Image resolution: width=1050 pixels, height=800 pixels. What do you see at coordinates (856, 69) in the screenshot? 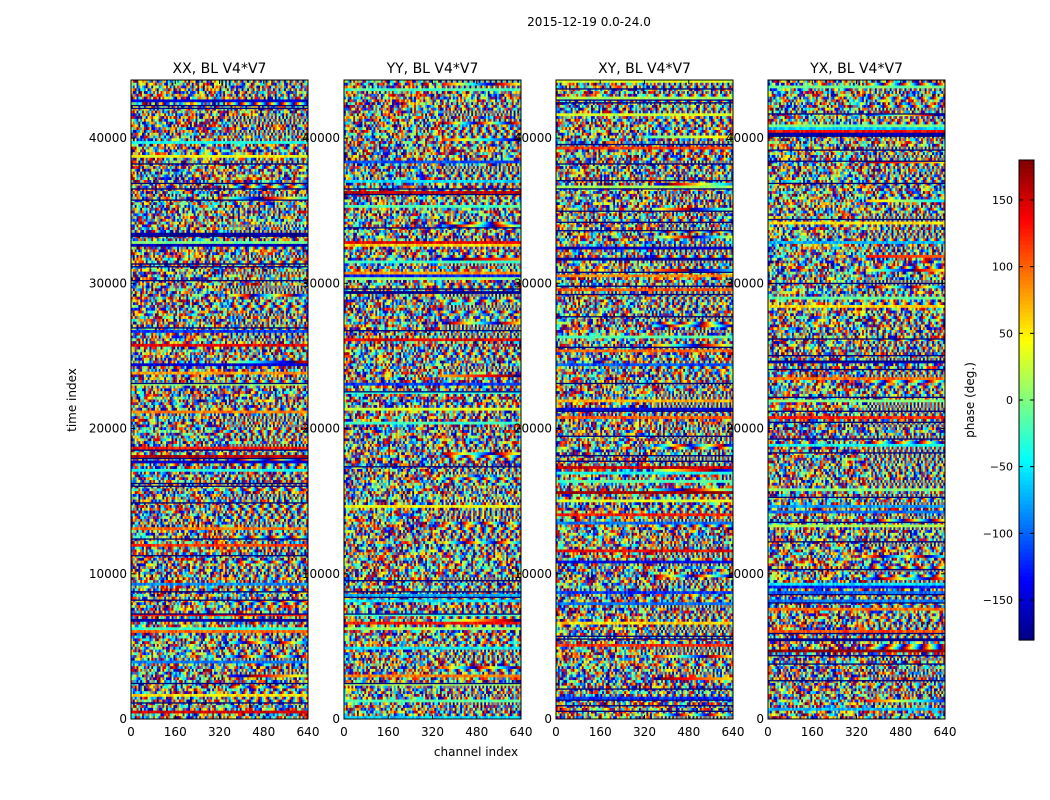
I see `panel-title: YX, BL V4*V7` at bounding box center [856, 69].